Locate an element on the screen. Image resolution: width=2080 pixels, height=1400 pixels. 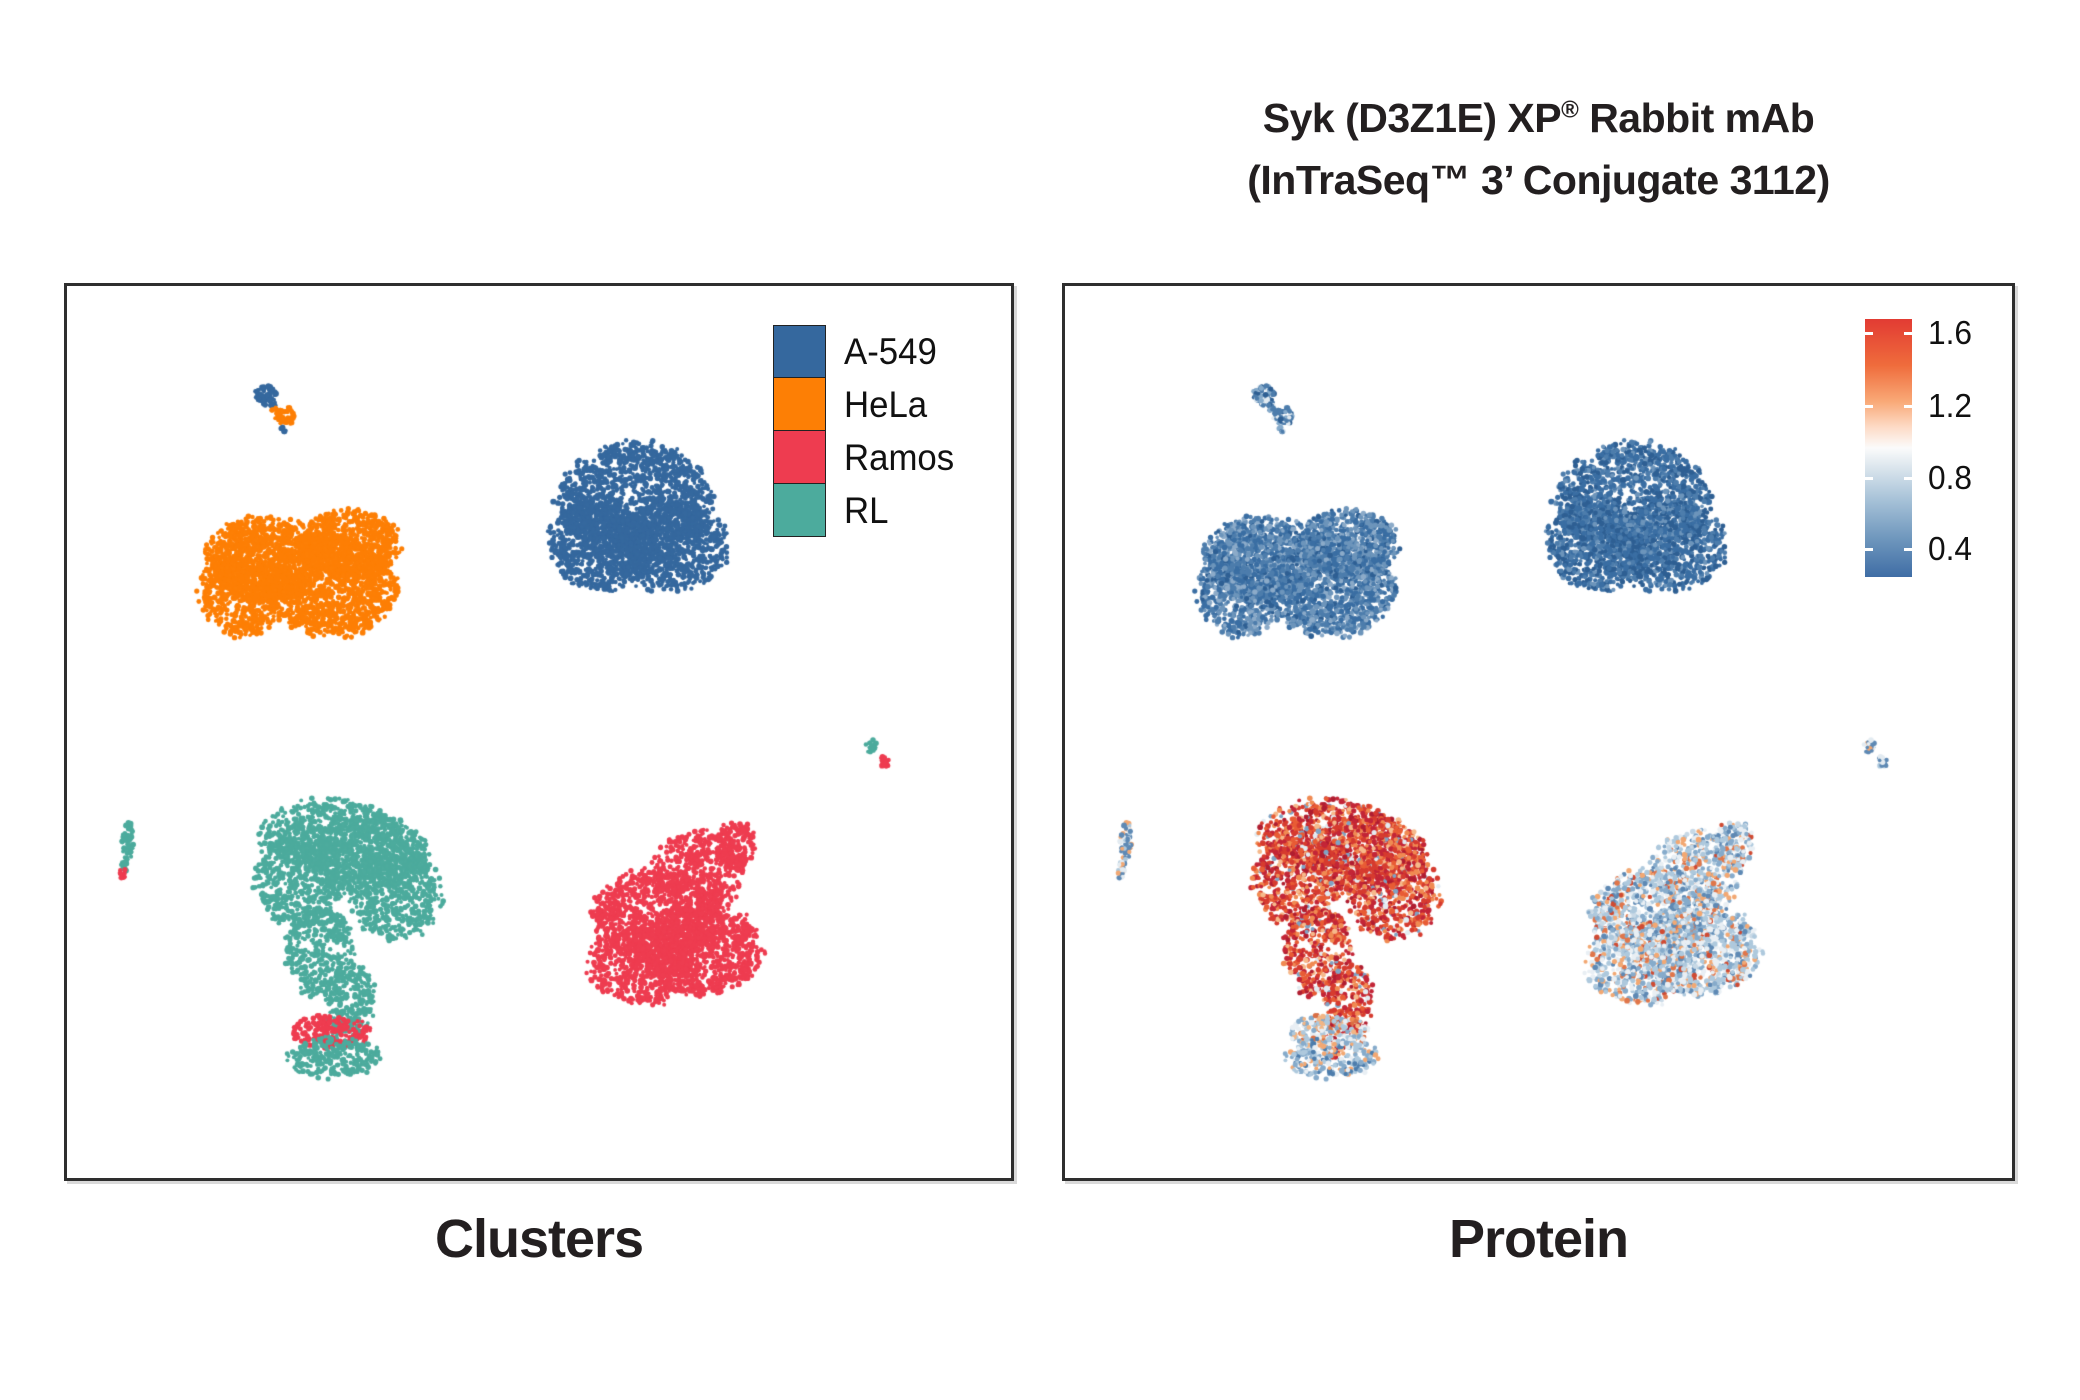
clusters-caption: Clusters is located at coordinates (539, 1239).